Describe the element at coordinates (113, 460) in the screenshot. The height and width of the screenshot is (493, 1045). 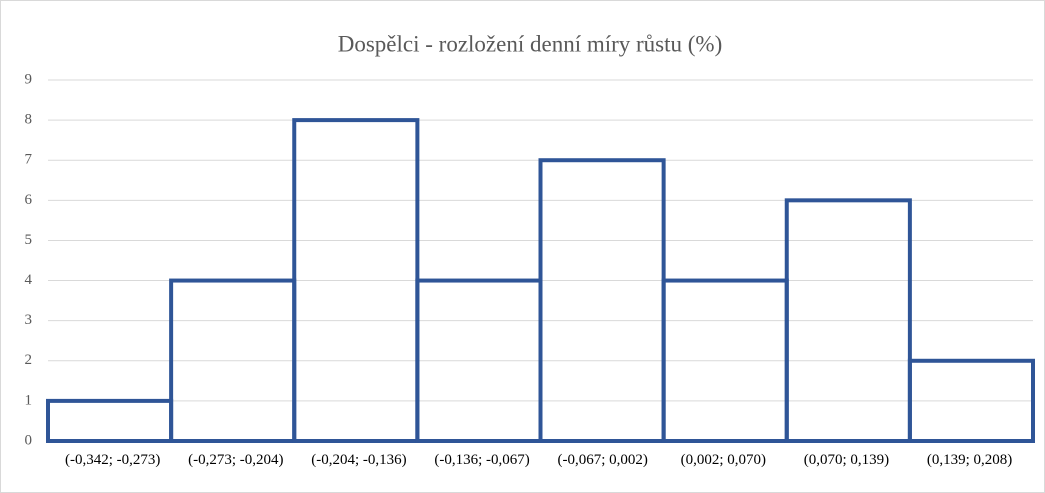
I see `x-tick-label: (-0,342; -0,273)` at that location.